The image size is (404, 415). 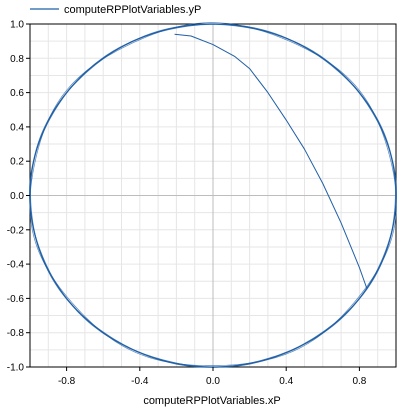 I want to click on legend-label: computeRPPlotVariables.yP, so click(x=132, y=10).